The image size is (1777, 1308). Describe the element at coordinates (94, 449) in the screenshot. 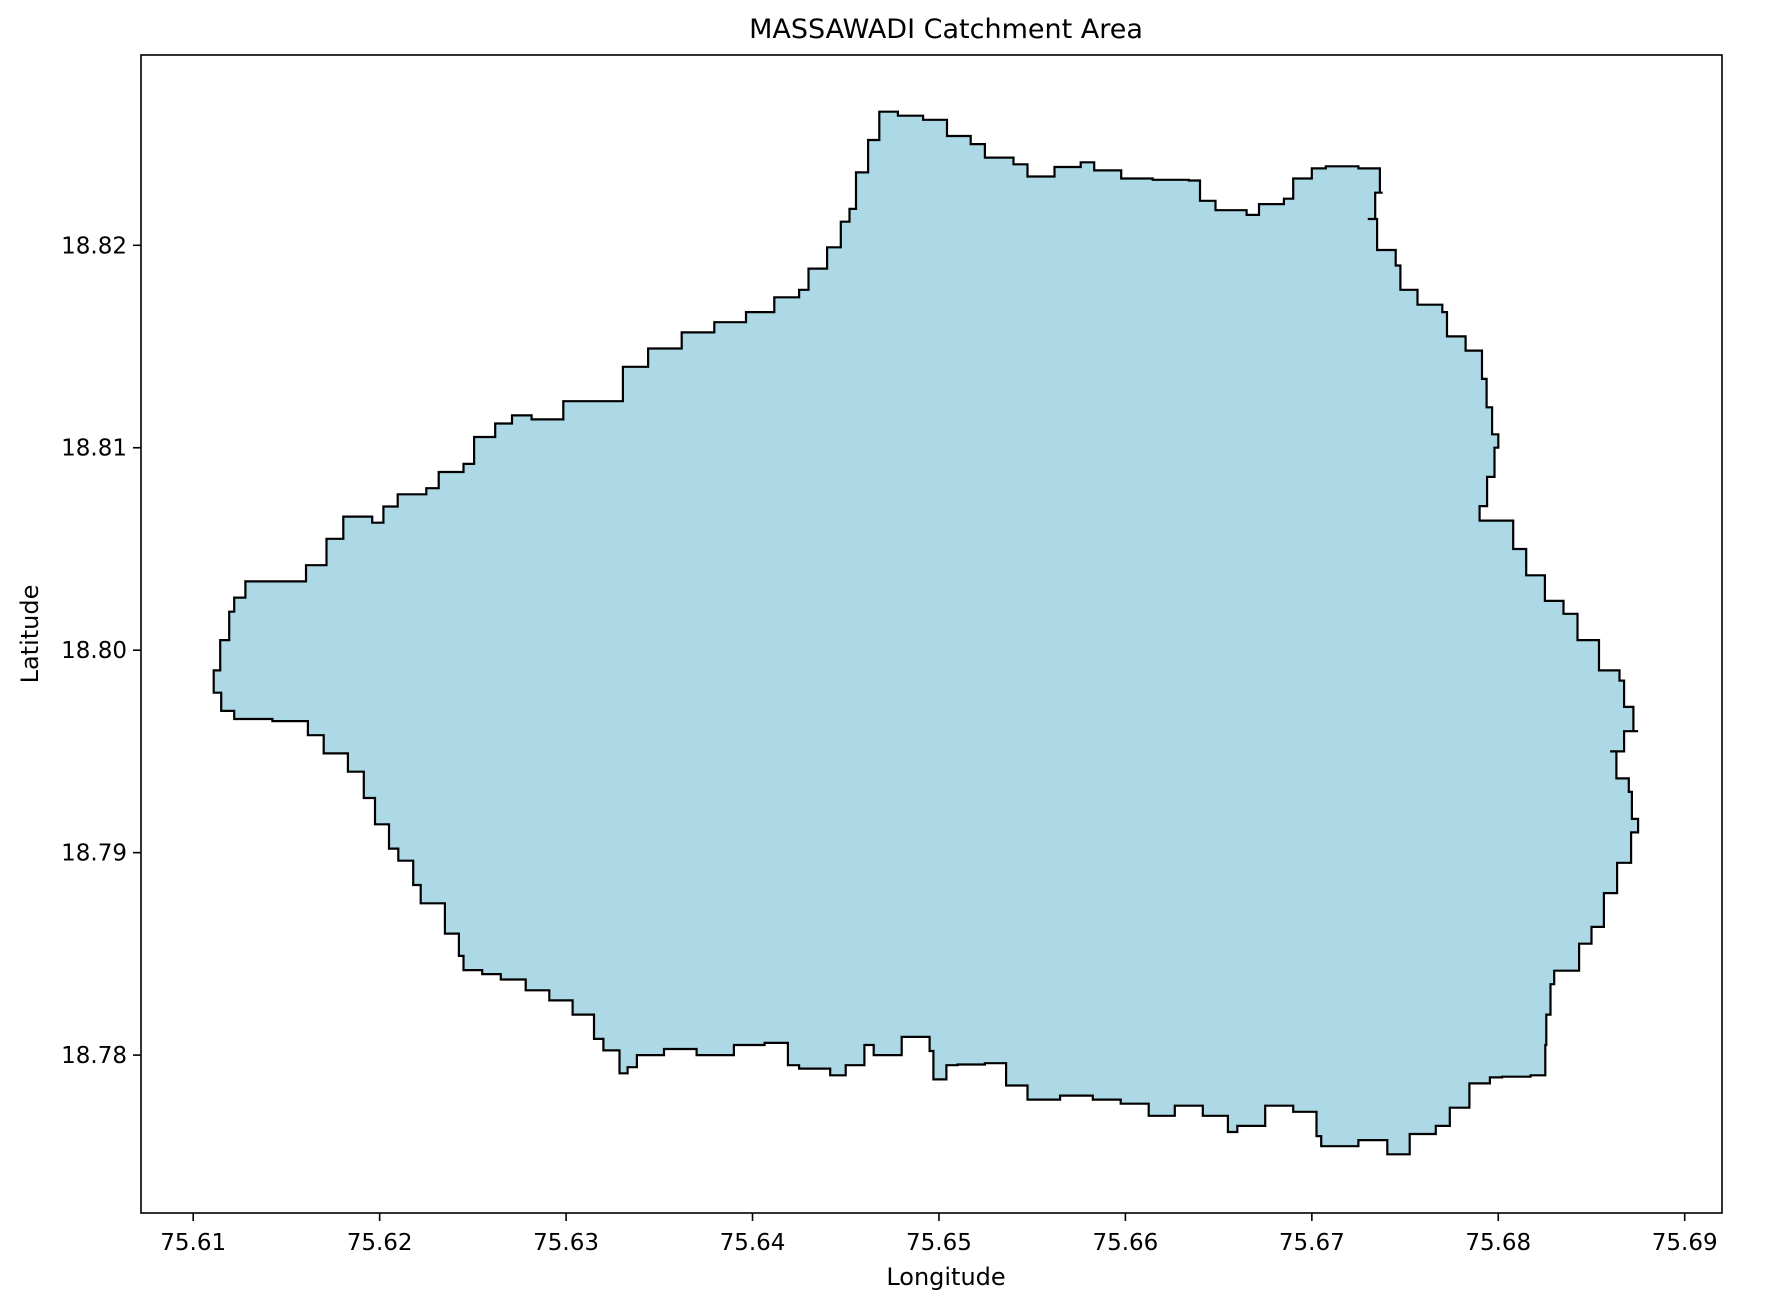

I see `y-tick-label: 18.81` at that location.